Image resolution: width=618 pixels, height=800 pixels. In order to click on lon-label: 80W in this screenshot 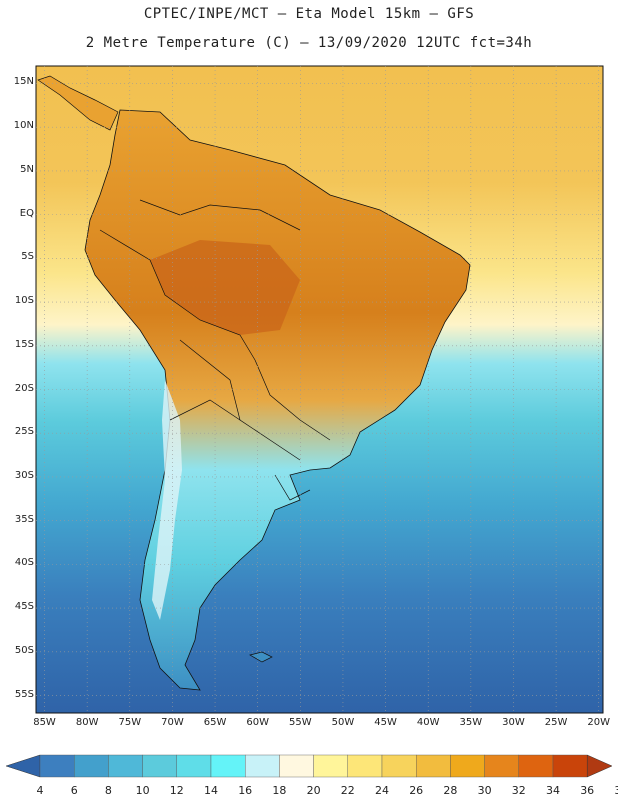, I will do `click(87, 722)`.